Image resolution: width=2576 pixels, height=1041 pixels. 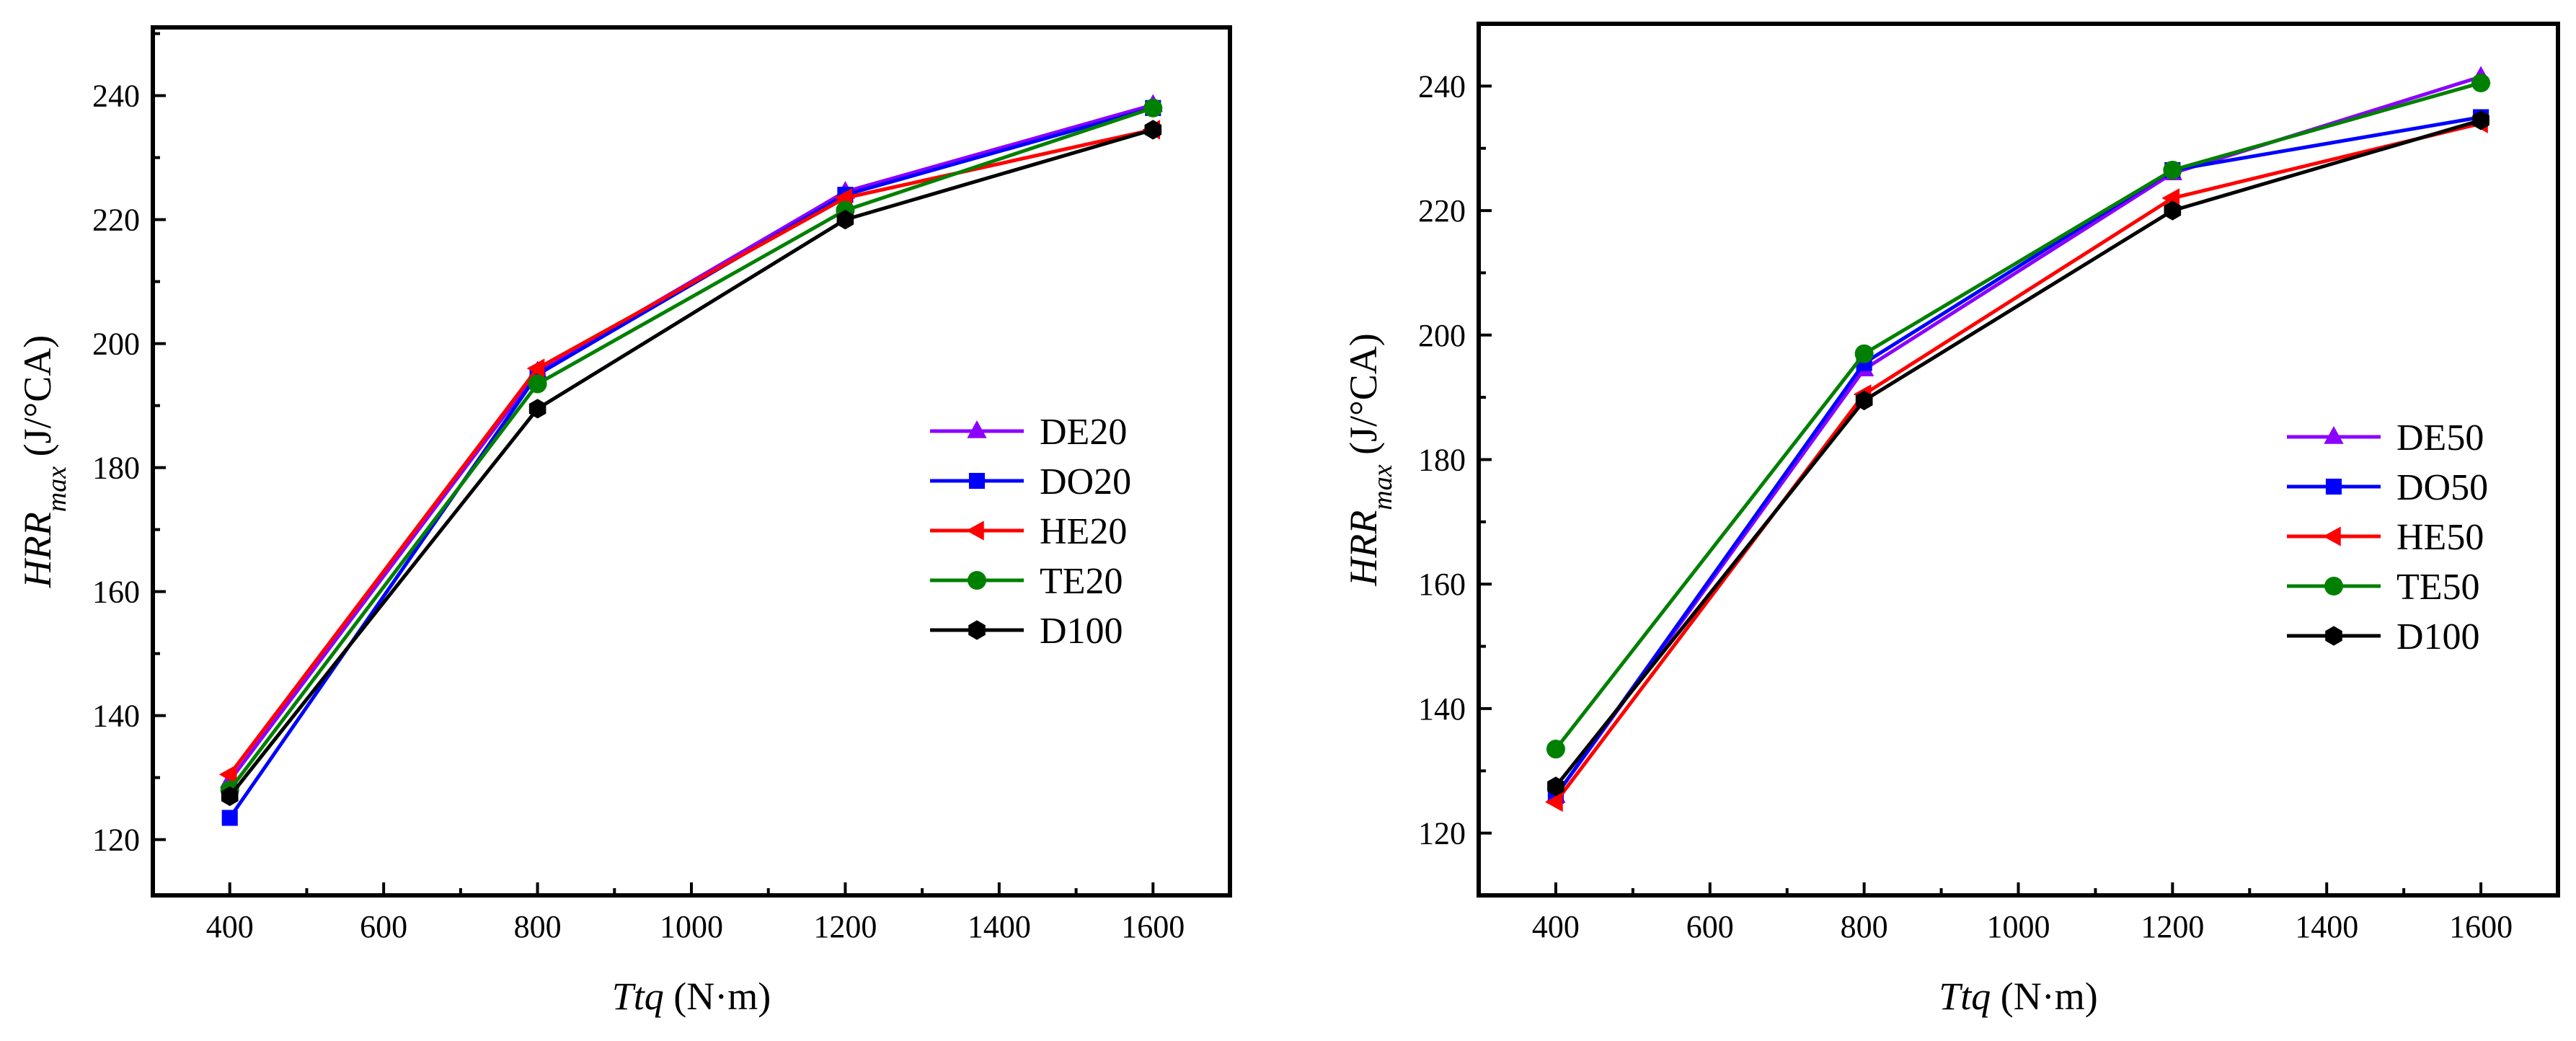 What do you see at coordinates (2333, 486) in the screenshot?
I see `legend-marker-do50` at bounding box center [2333, 486].